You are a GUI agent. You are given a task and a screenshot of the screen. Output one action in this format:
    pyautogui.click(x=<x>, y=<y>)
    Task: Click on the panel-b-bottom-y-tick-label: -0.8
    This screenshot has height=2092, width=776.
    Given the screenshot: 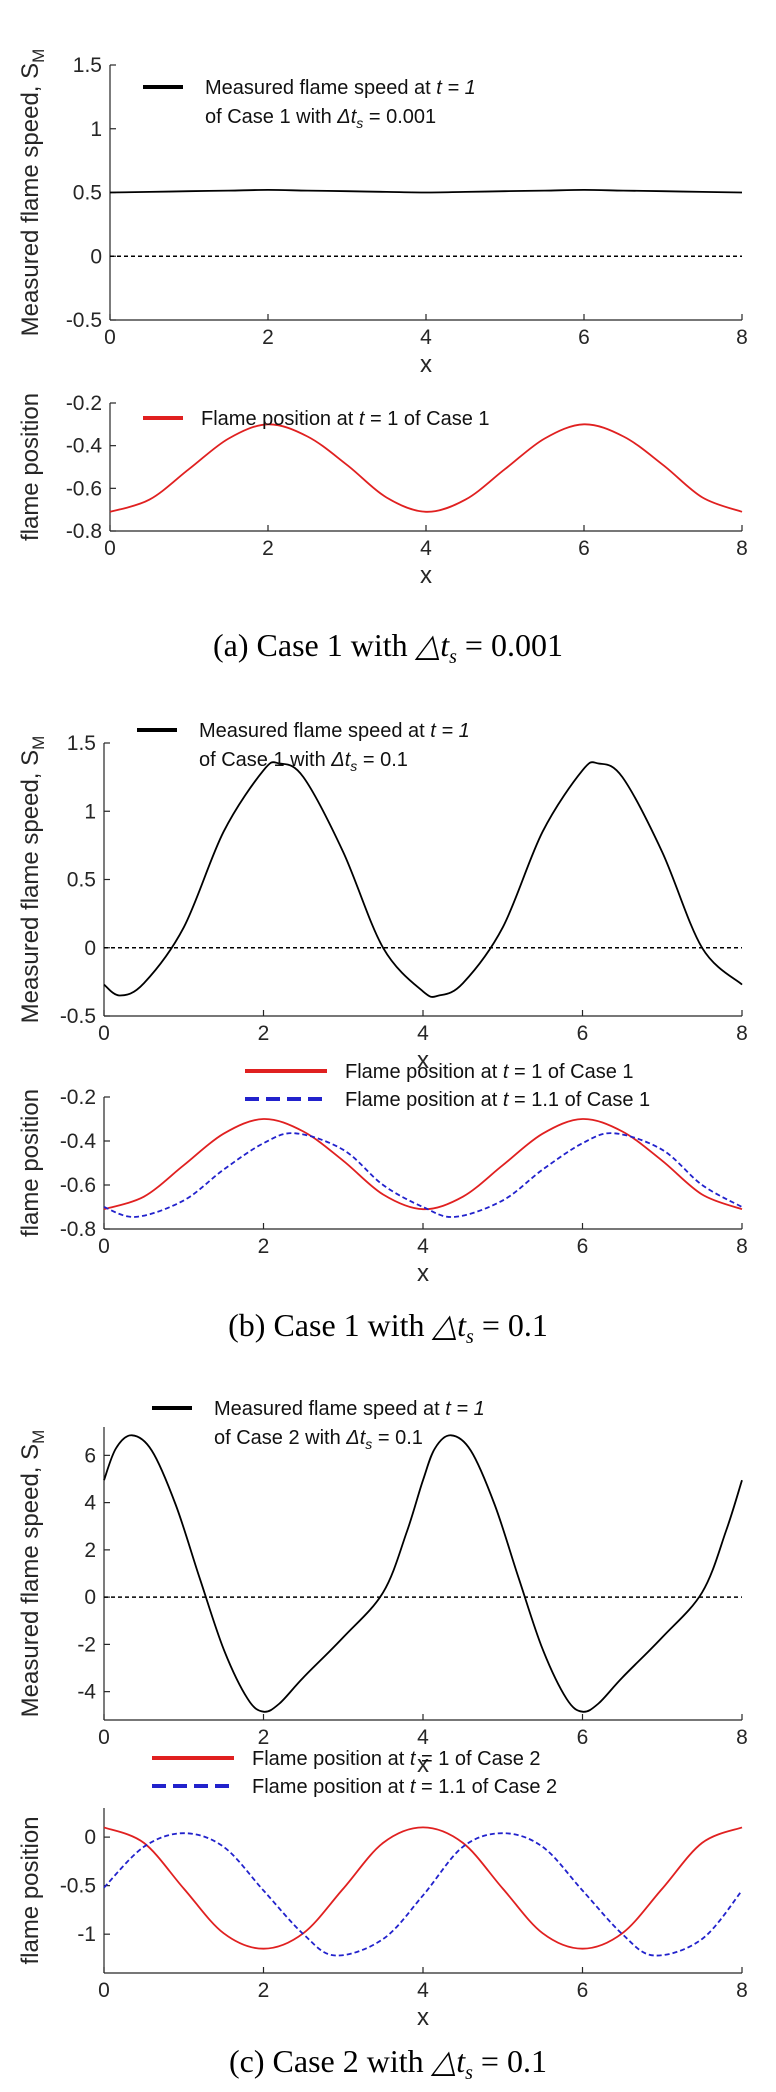 What is the action you would take?
    pyautogui.click(x=78, y=1229)
    